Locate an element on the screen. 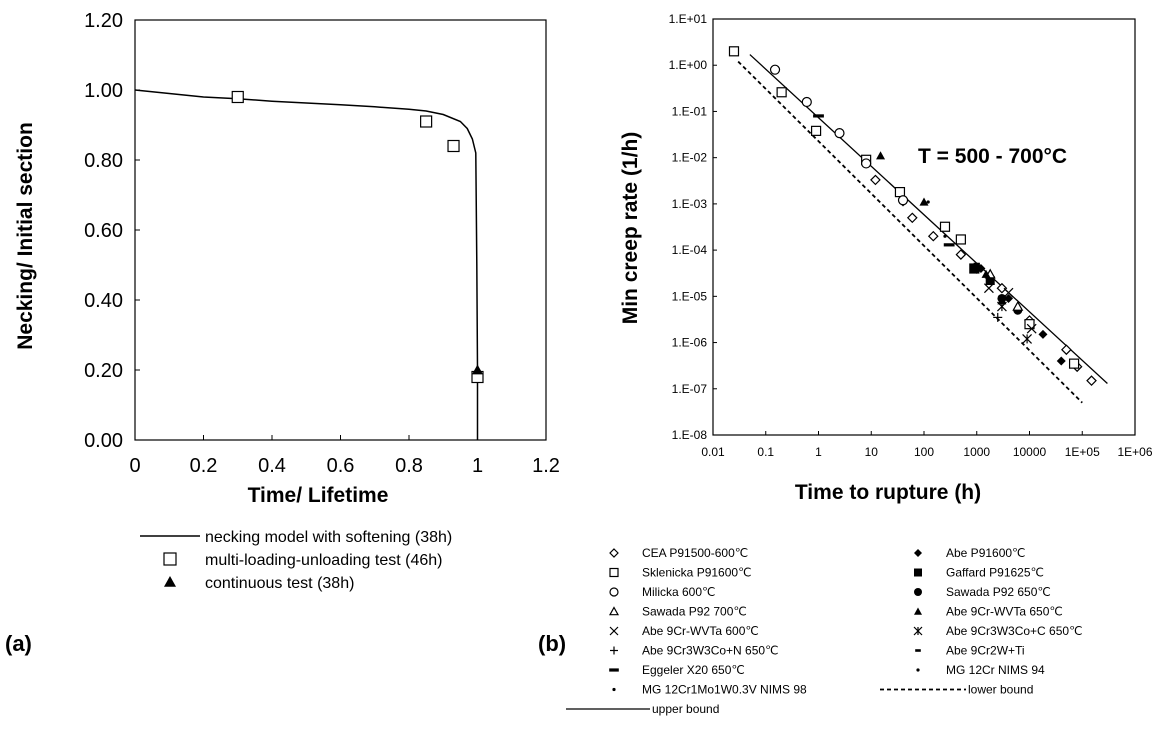  panel-b-legend-label: Eggeler X20 650℃ is located at coordinates (693, 670).